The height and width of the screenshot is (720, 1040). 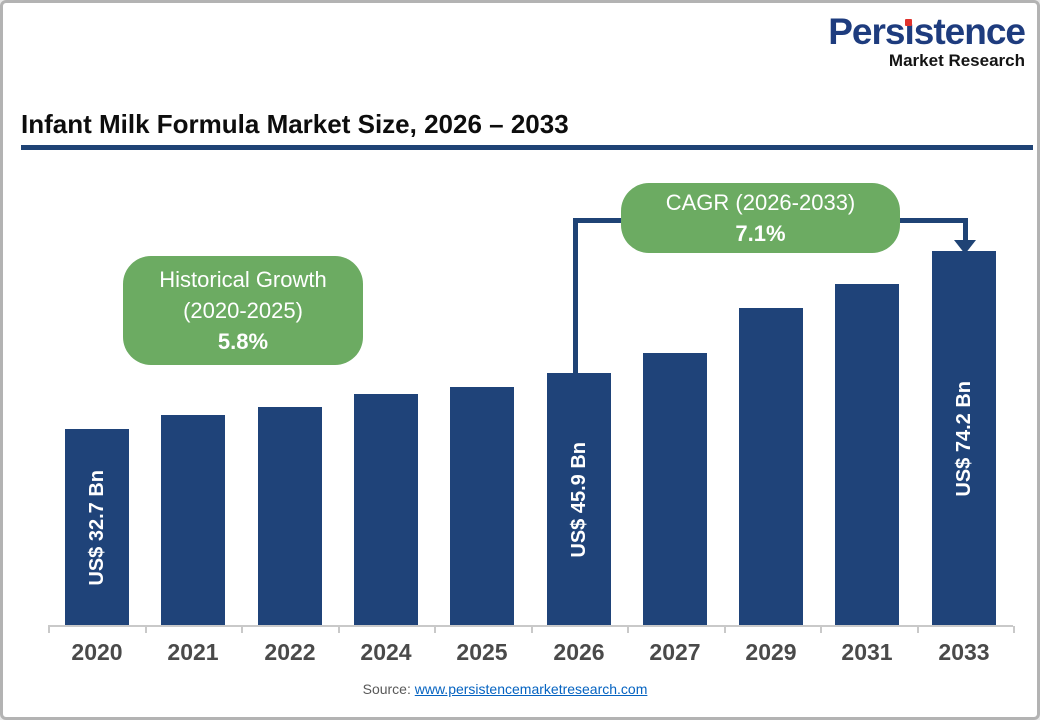 I want to click on year-label-2029: 2029, so click(x=771, y=652).